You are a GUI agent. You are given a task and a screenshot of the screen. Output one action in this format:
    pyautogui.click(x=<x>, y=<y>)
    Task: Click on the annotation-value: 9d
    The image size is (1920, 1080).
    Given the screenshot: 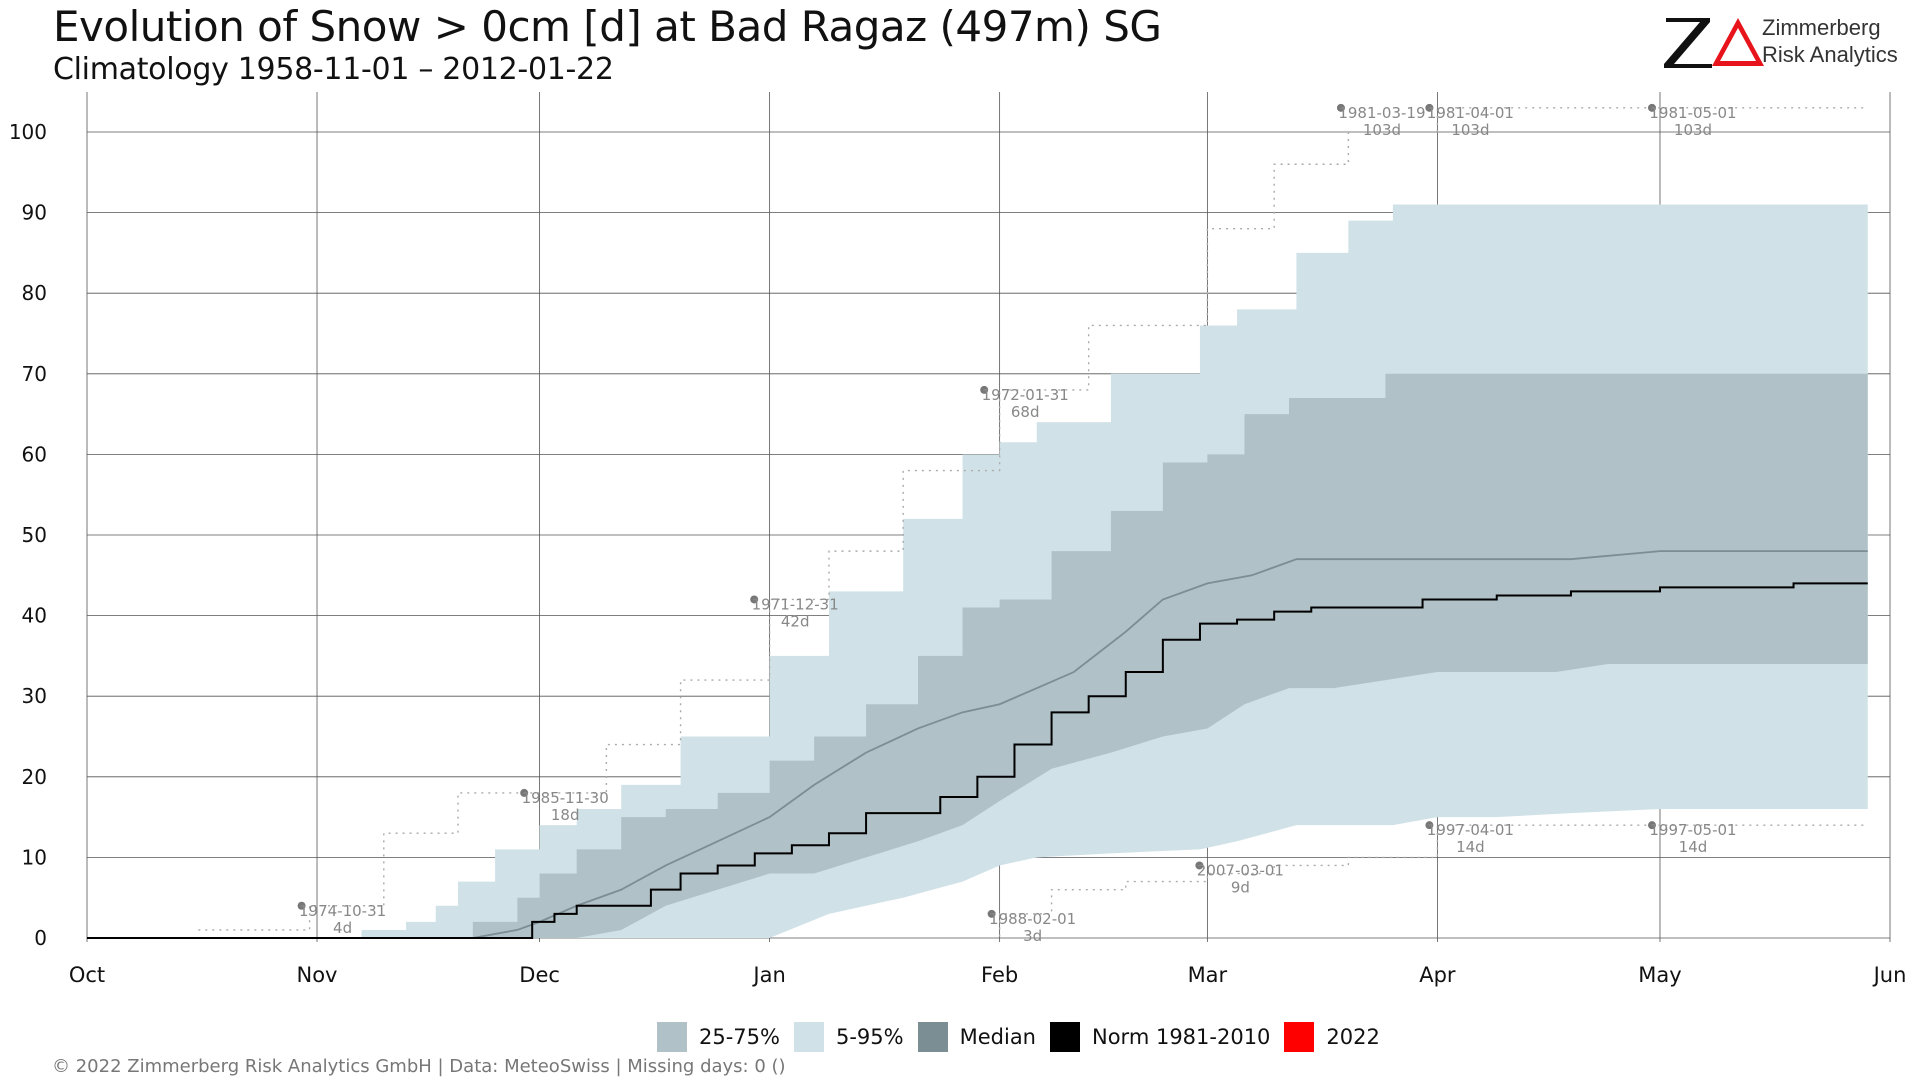 What is the action you would take?
    pyautogui.click(x=1240, y=887)
    